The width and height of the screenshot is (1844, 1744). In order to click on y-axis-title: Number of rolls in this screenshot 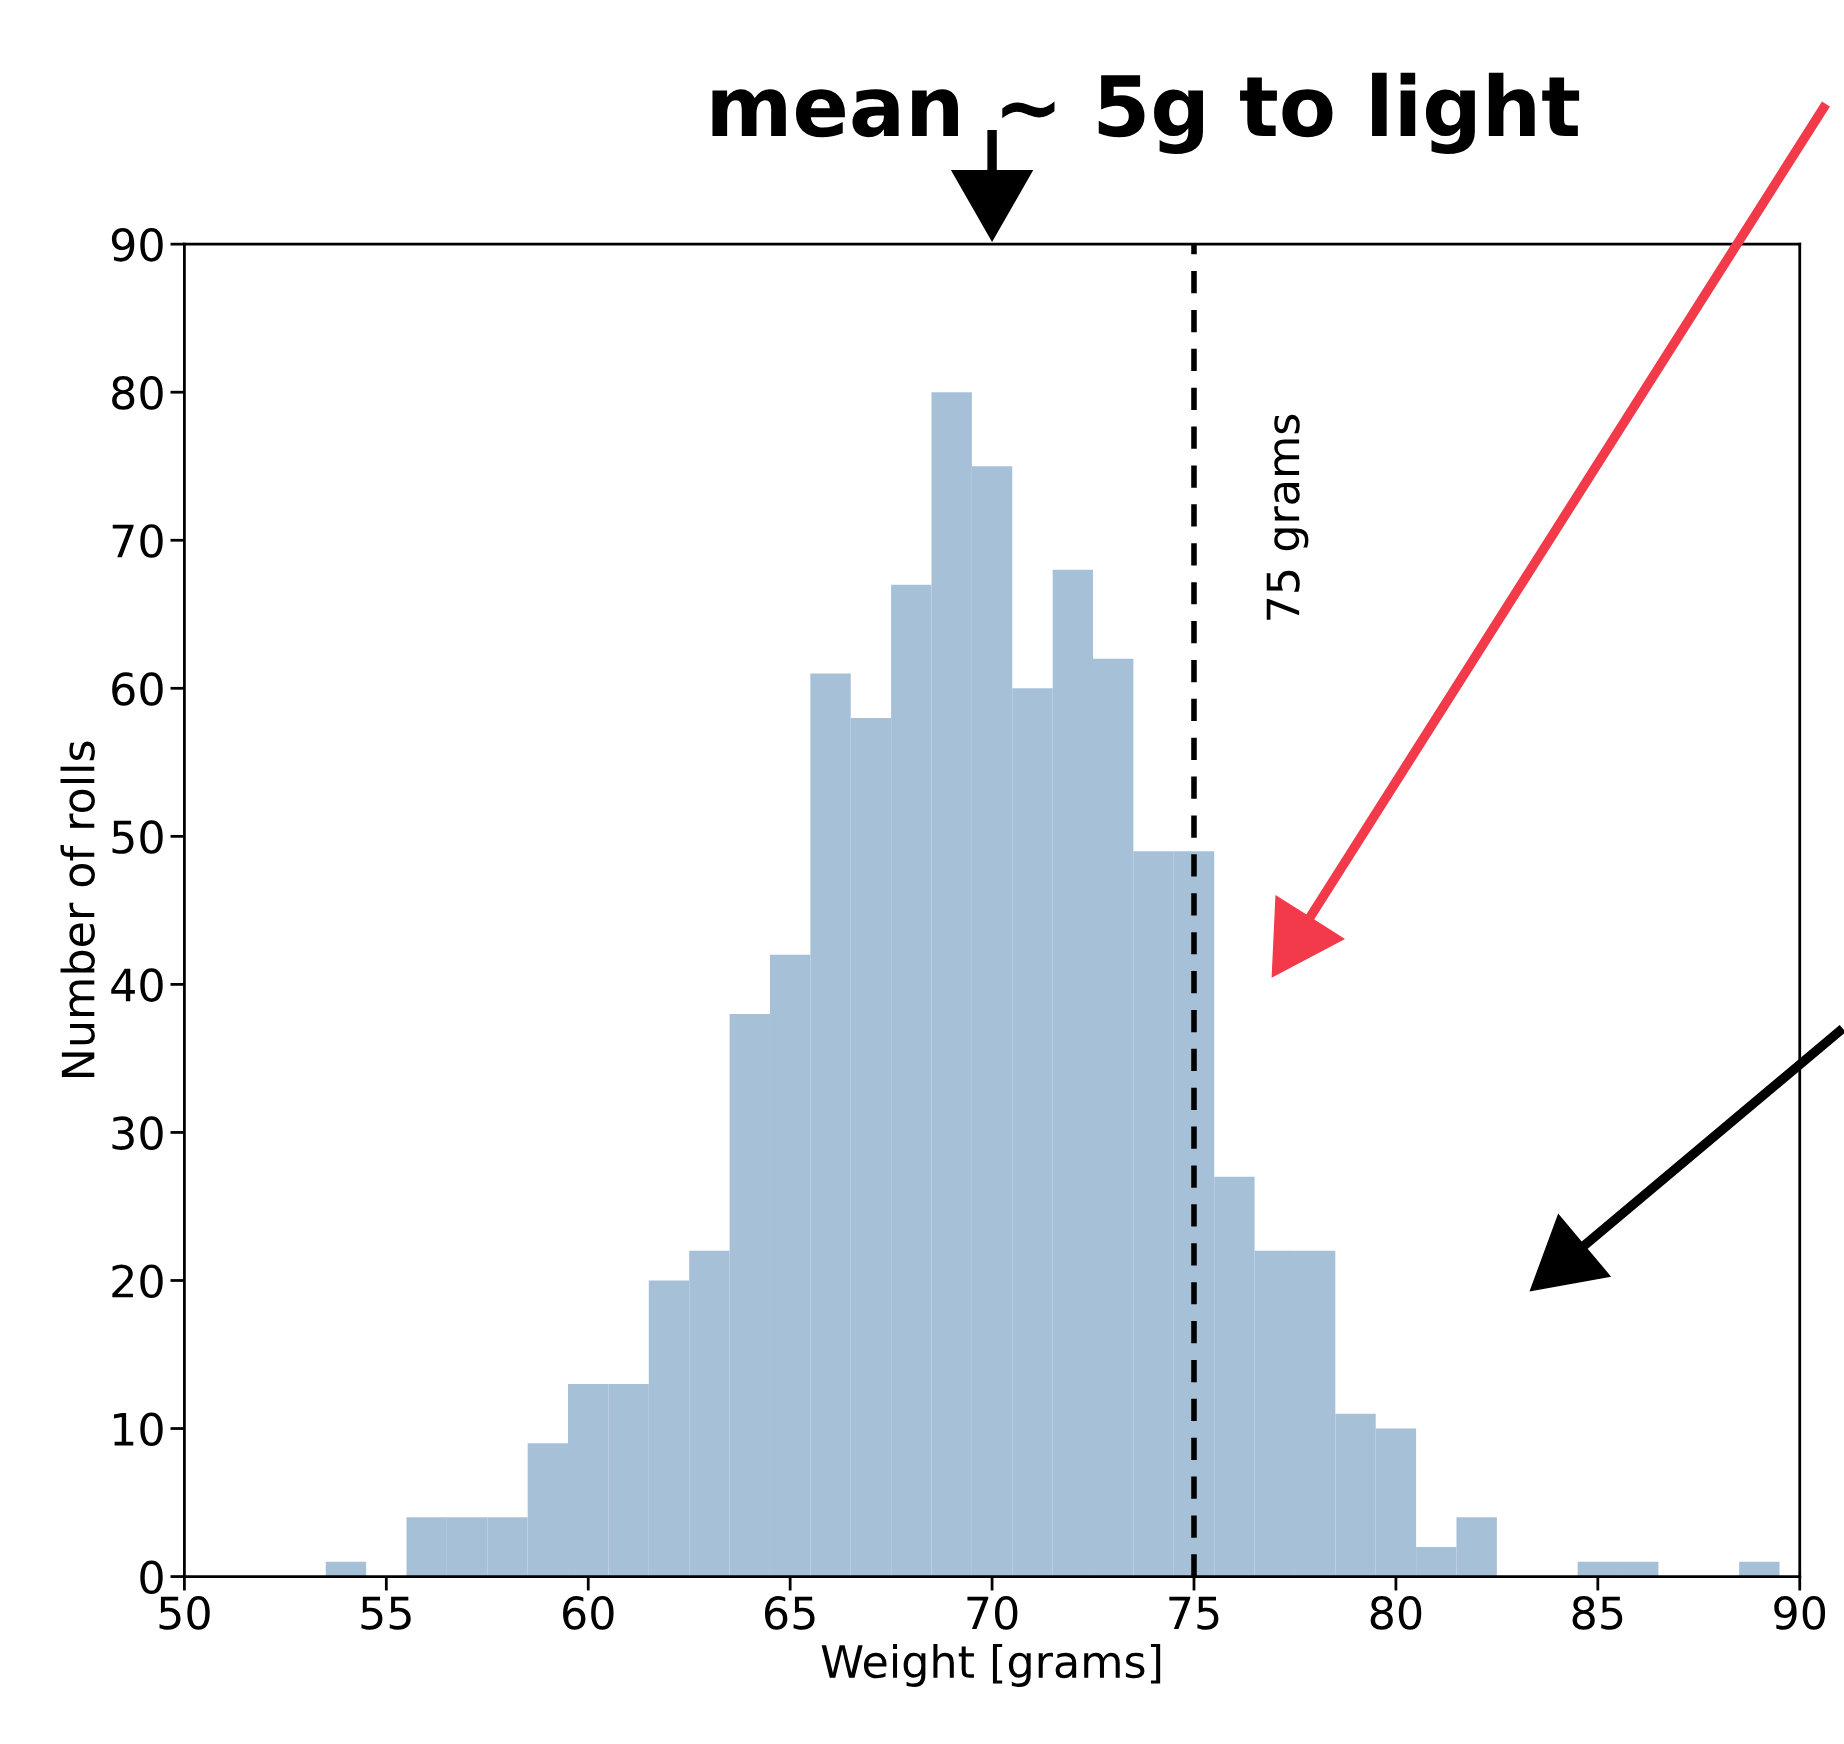, I will do `click(77, 909)`.